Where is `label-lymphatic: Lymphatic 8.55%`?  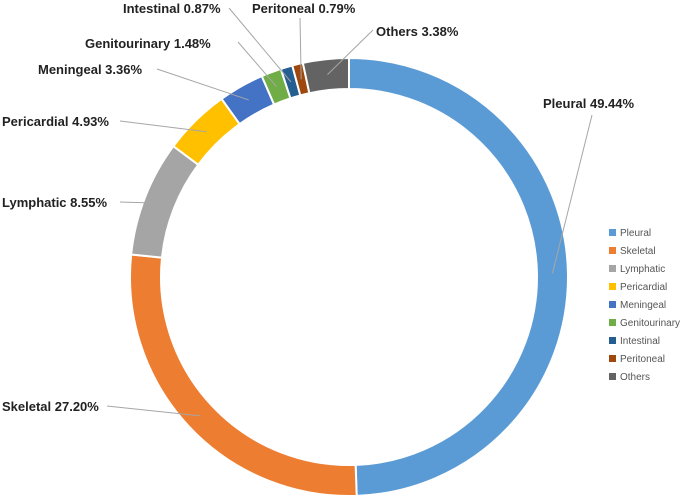 label-lymphatic: Lymphatic 8.55% is located at coordinates (54, 202).